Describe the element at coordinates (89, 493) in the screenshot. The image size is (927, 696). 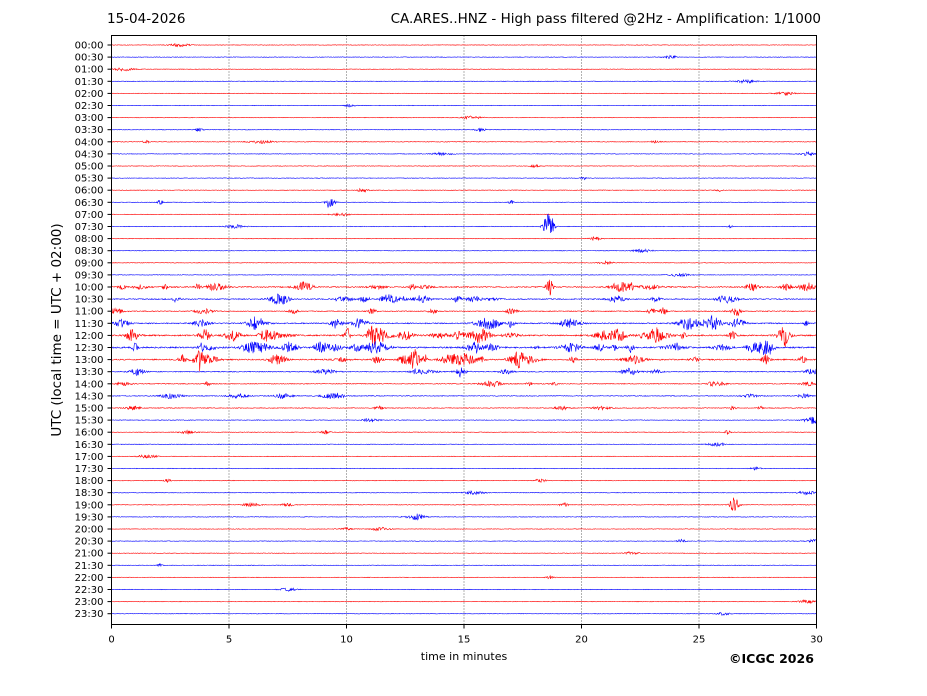
I see `y-tick-label-18:30: 18:30` at that location.